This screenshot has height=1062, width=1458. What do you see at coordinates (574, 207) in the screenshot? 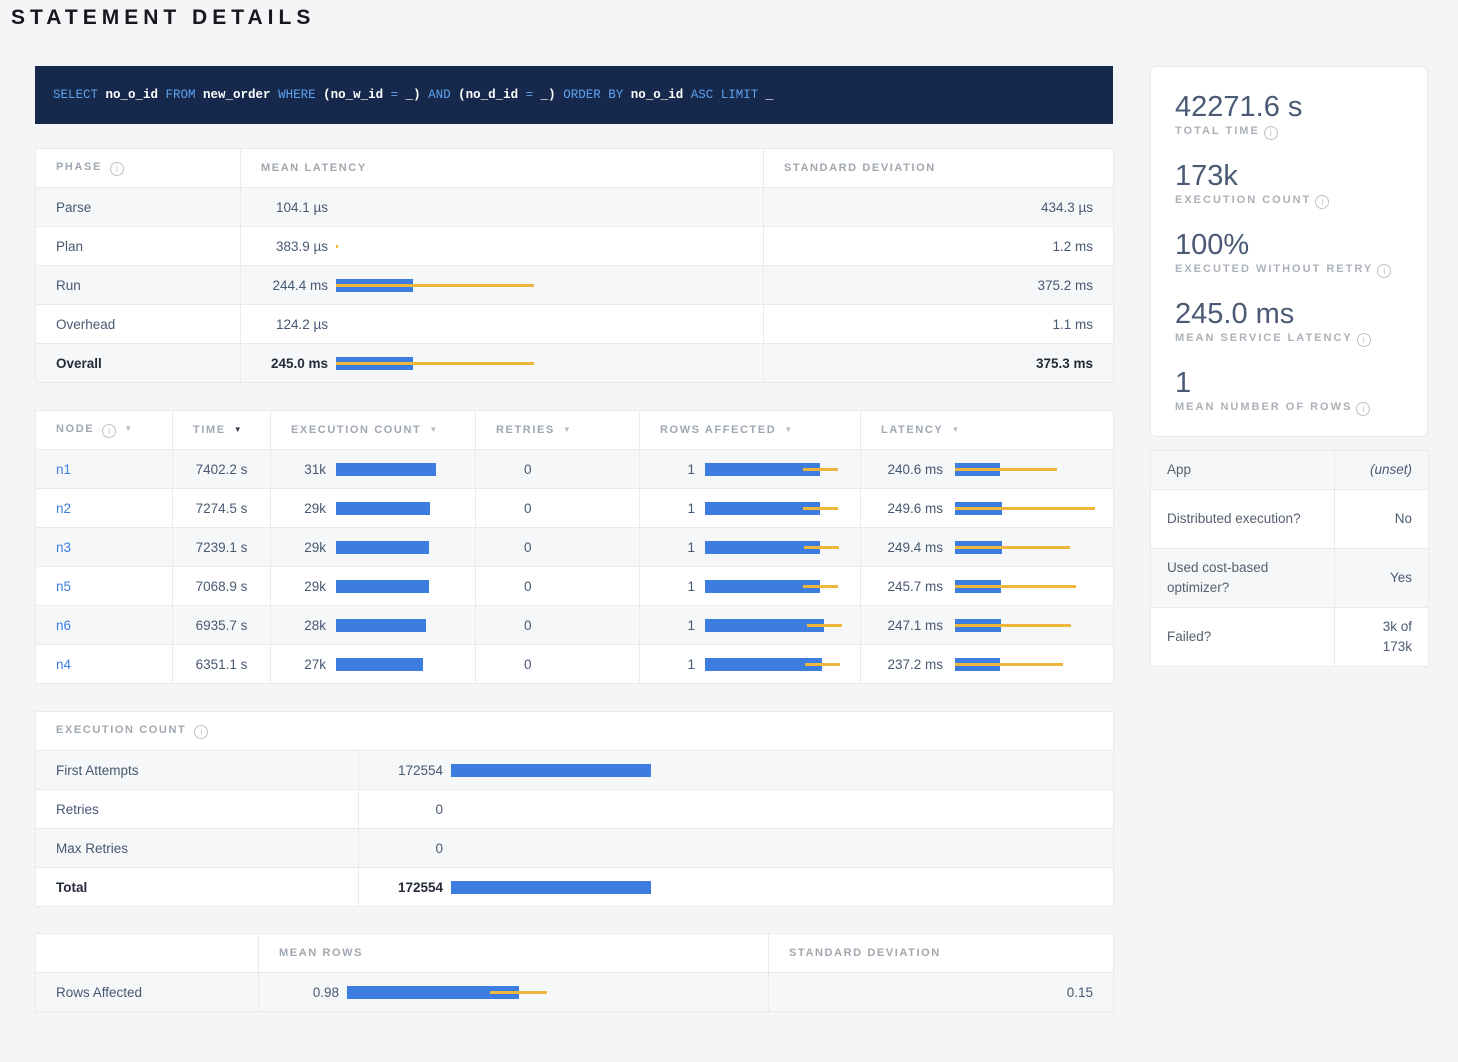
I see `phase-row: Parse 104.1 µs 434.3 µs` at bounding box center [574, 207].